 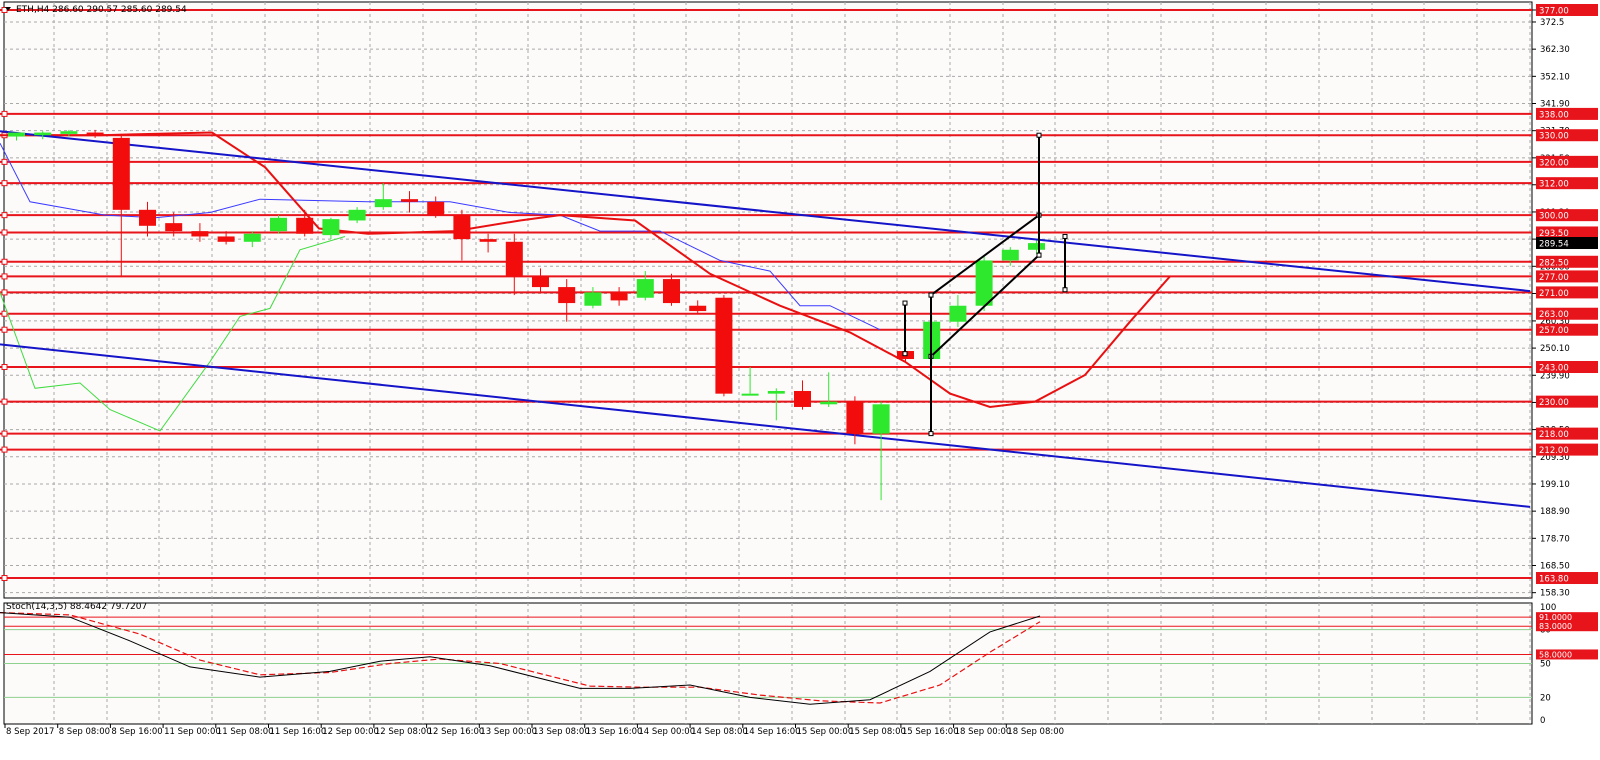 What do you see at coordinates (508, 732) in the screenshot?
I see `time-label: 13 Sep 00:00` at bounding box center [508, 732].